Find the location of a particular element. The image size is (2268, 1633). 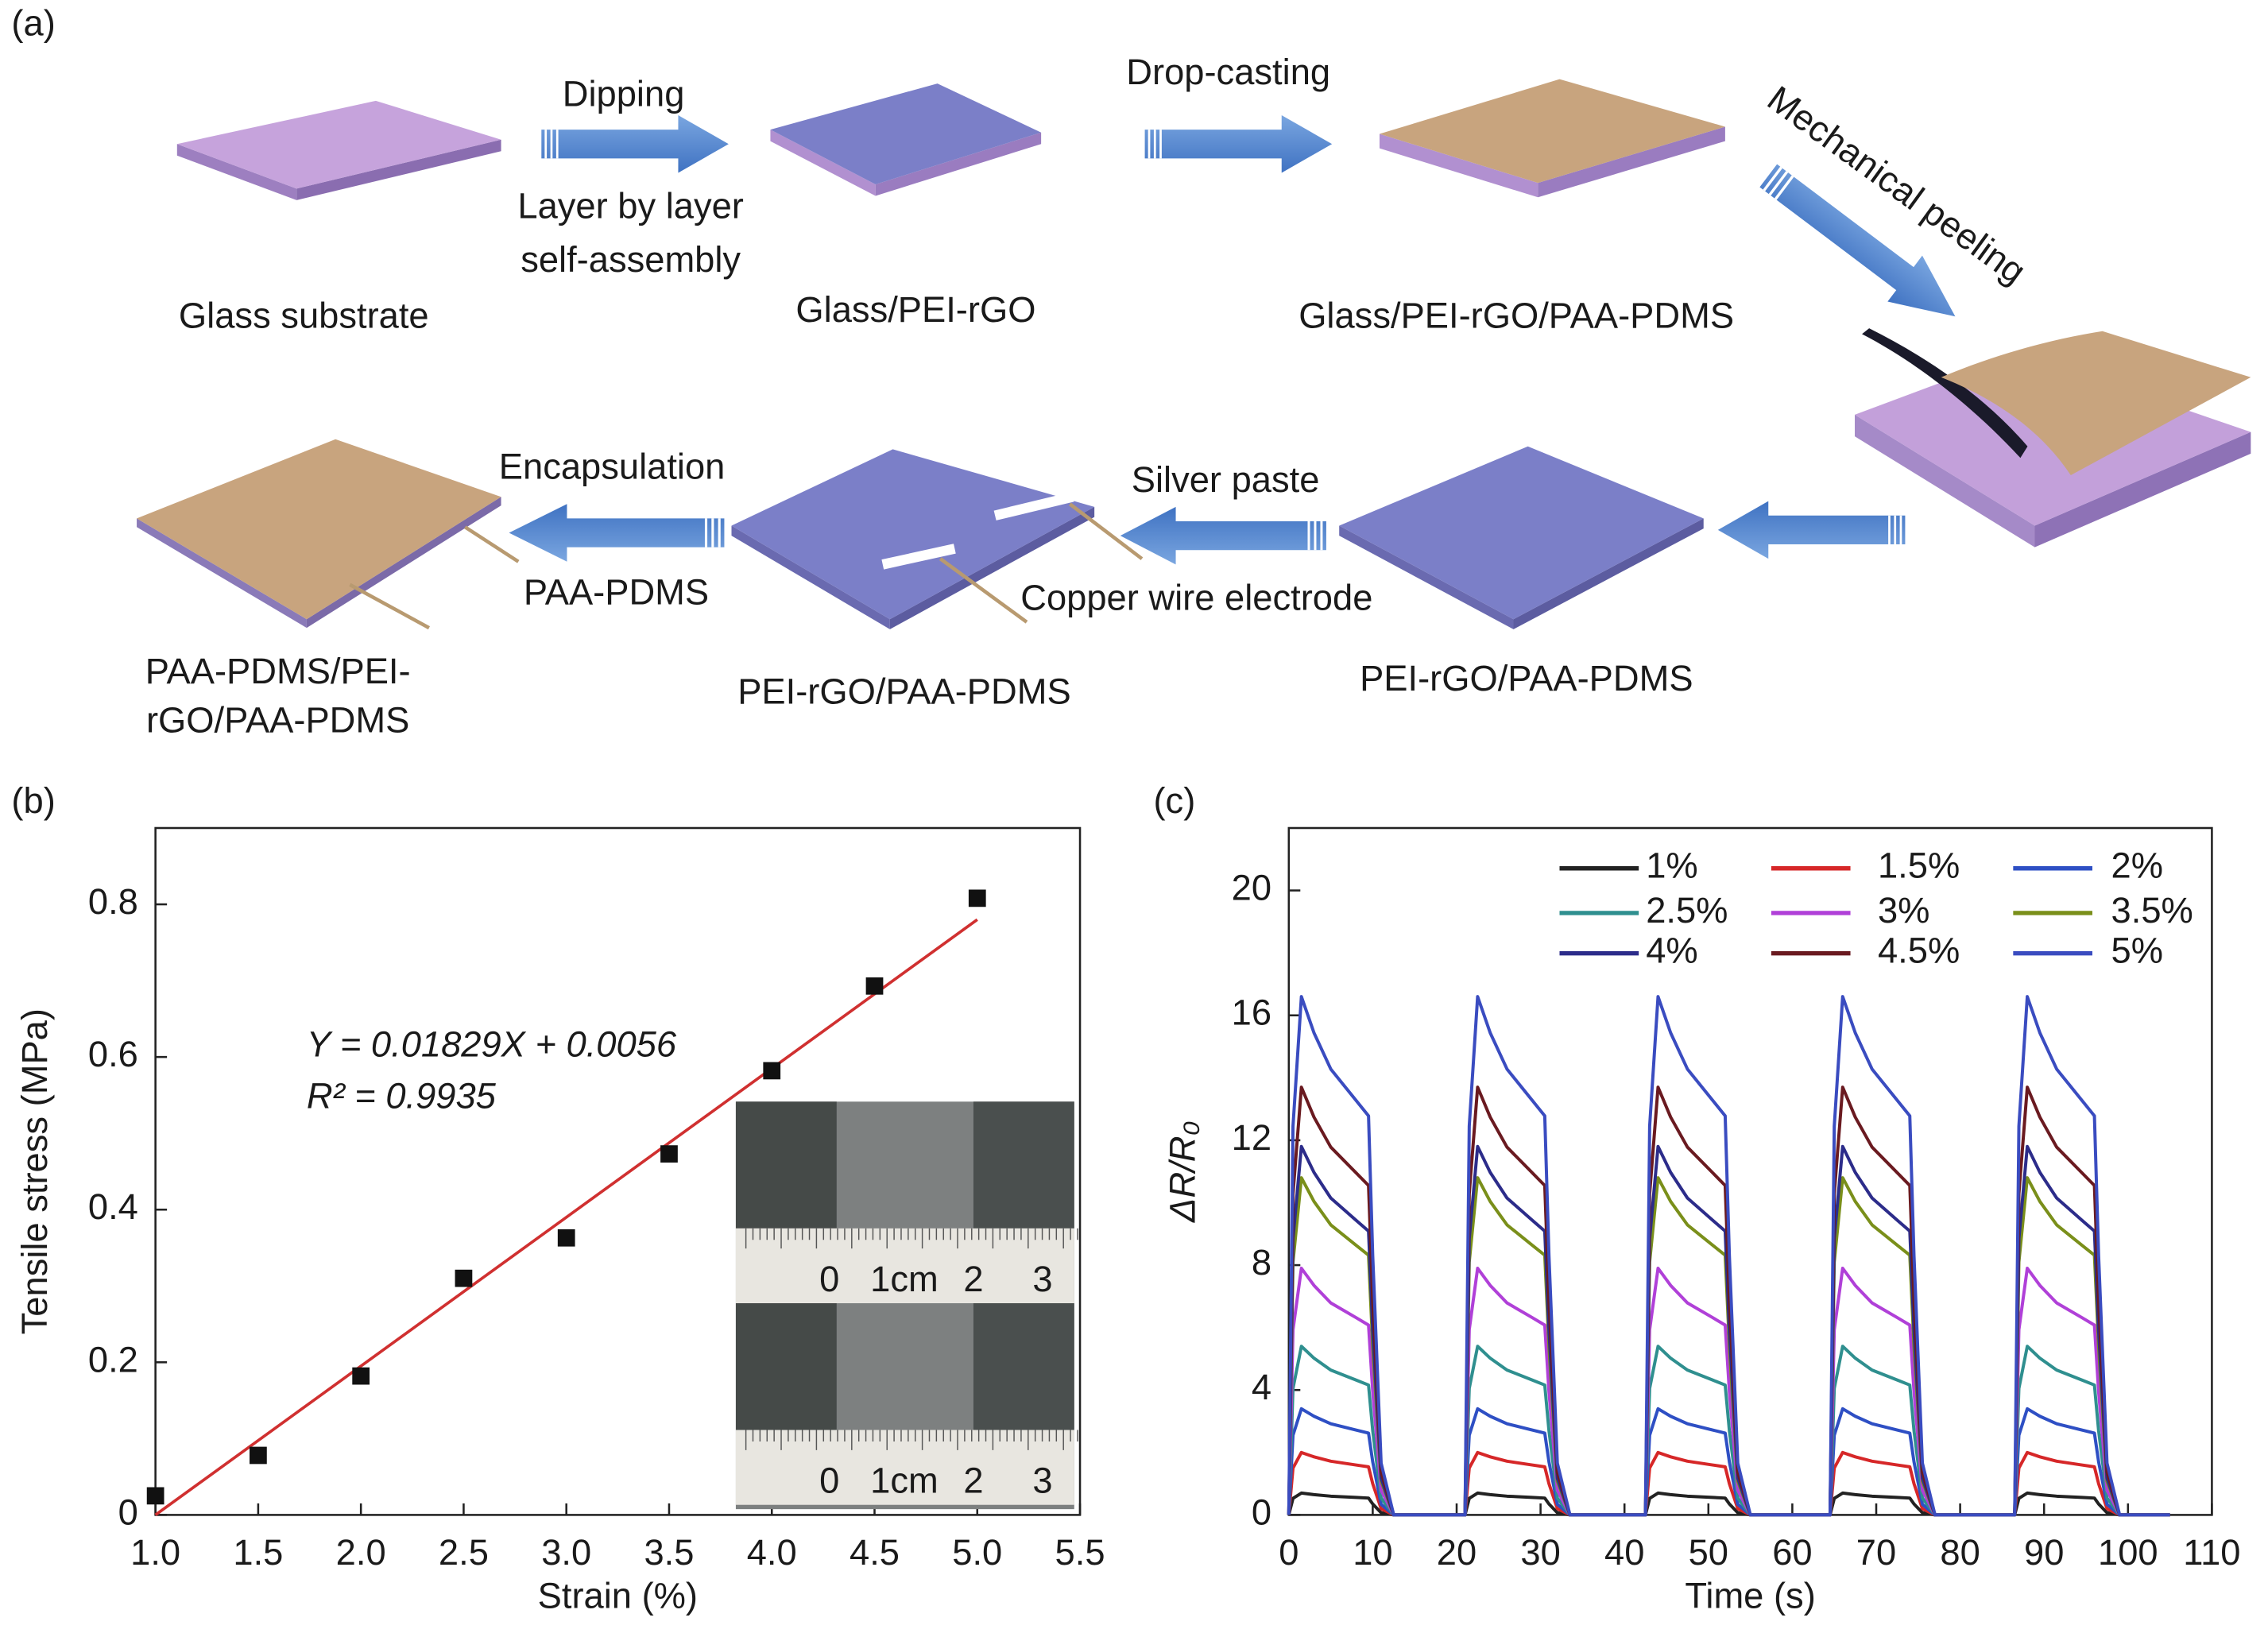

legend-label: 3% is located at coordinates (1904, 910).